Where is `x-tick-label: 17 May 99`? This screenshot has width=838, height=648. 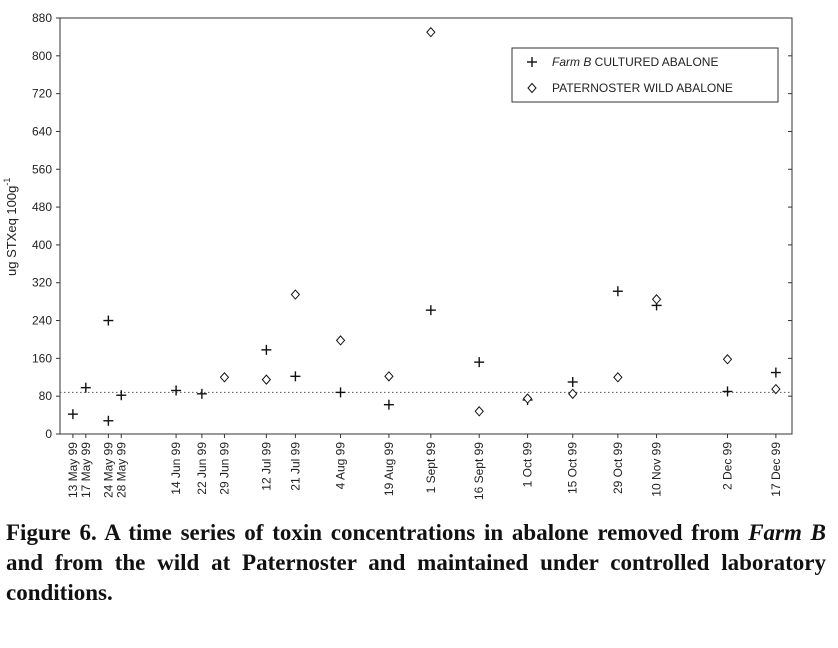
x-tick-label: 17 May 99 is located at coordinates (86, 470).